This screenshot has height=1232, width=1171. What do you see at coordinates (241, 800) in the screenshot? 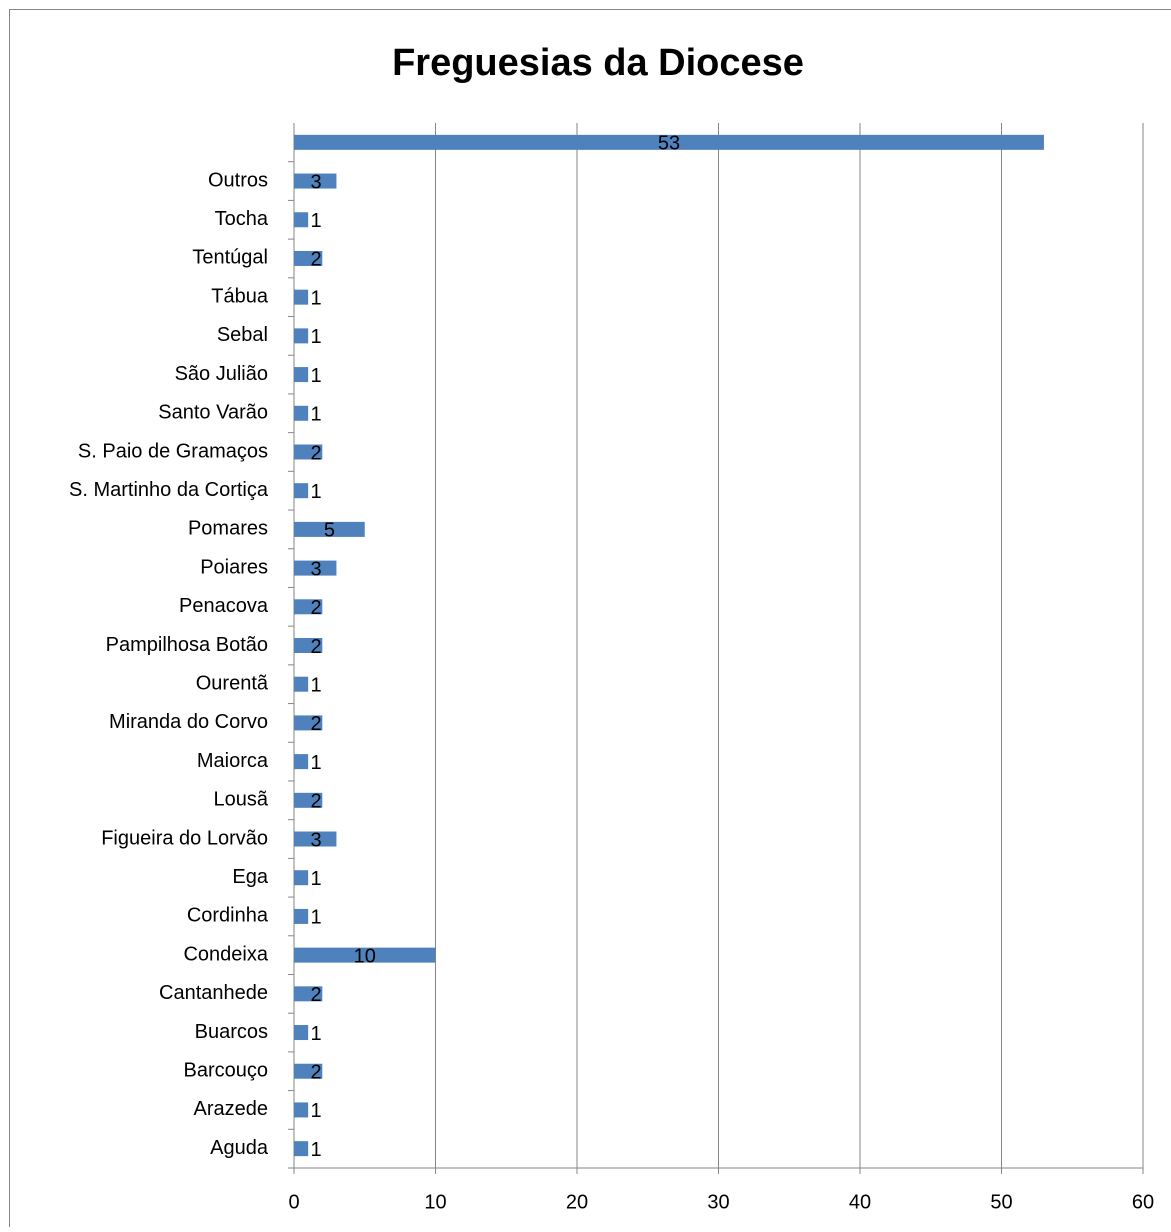
I see `y-tick-label: Lousã` at bounding box center [241, 800].